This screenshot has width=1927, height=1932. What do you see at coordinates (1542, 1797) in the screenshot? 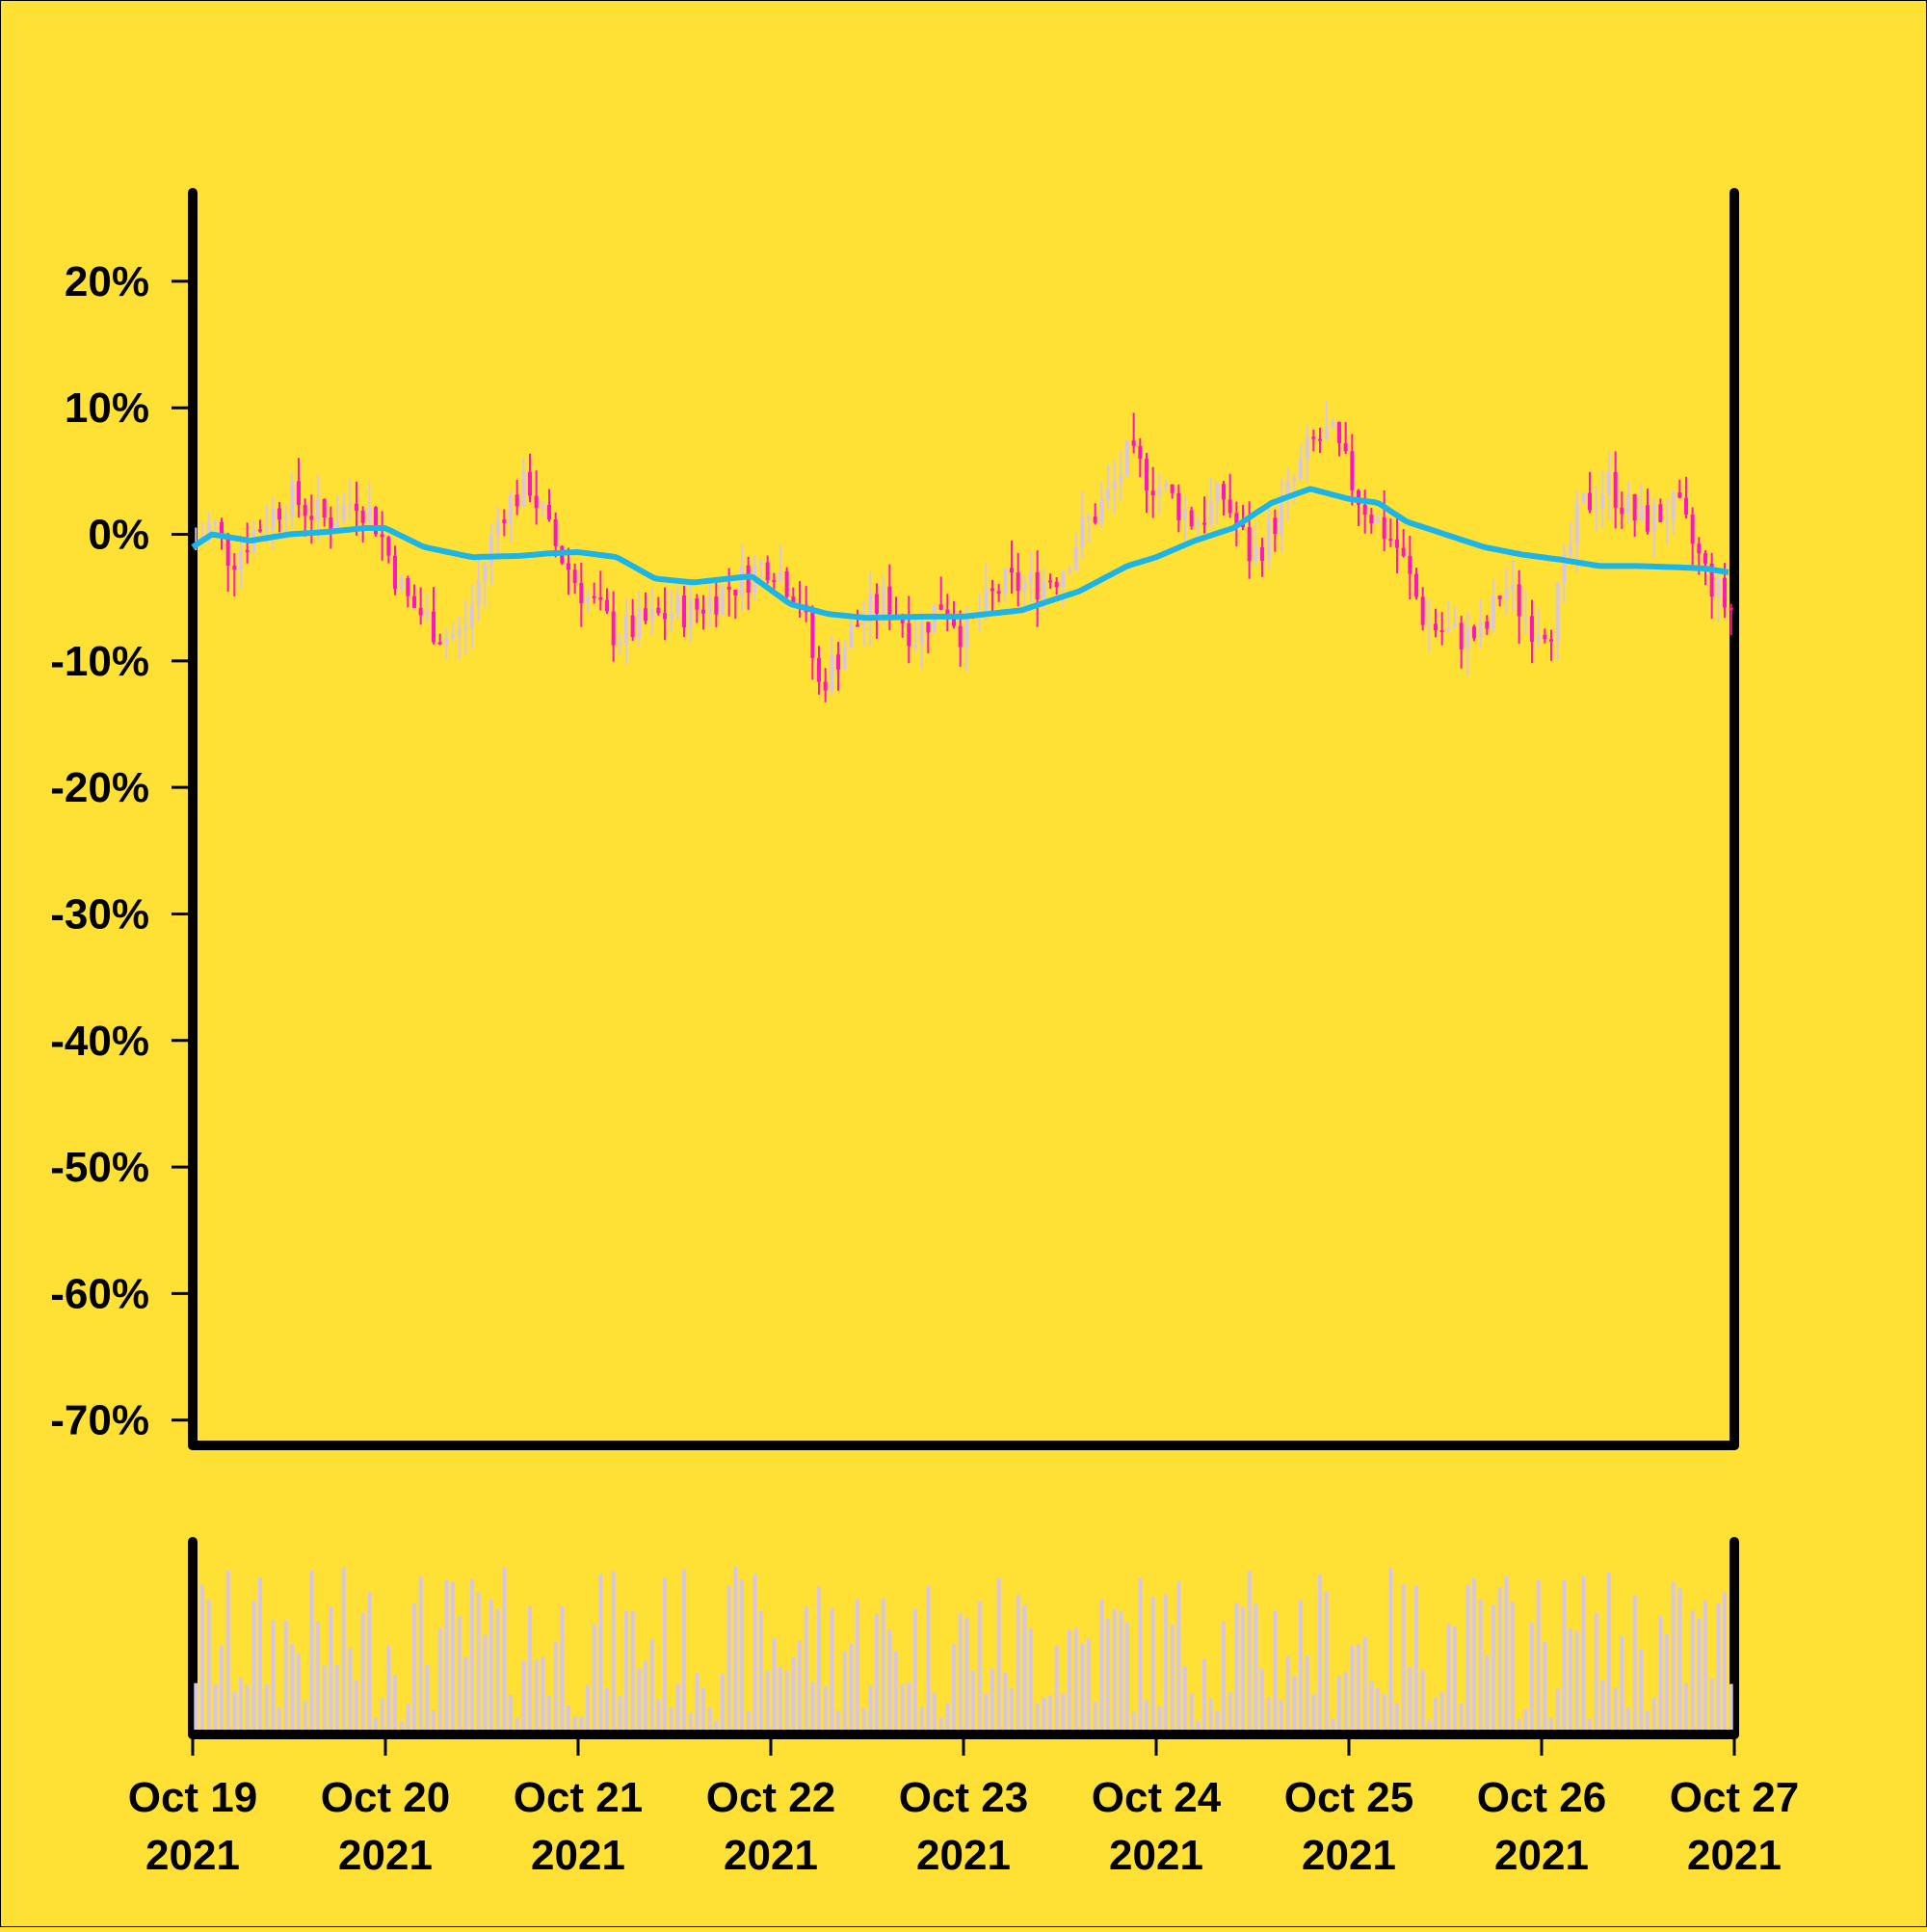
I see `x-tick-label-date: Oct 26` at bounding box center [1542, 1797].